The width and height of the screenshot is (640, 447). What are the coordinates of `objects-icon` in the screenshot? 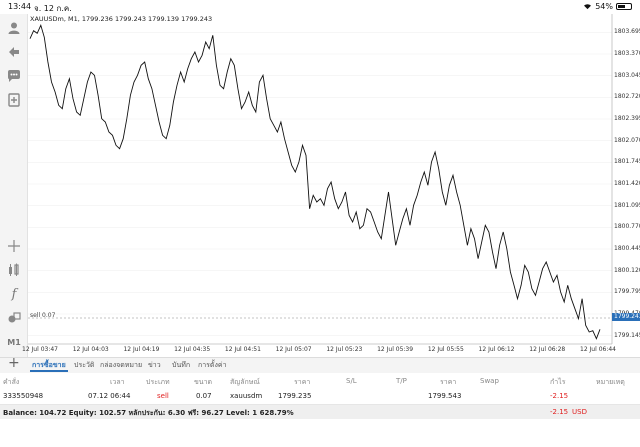 It's located at (14, 318).